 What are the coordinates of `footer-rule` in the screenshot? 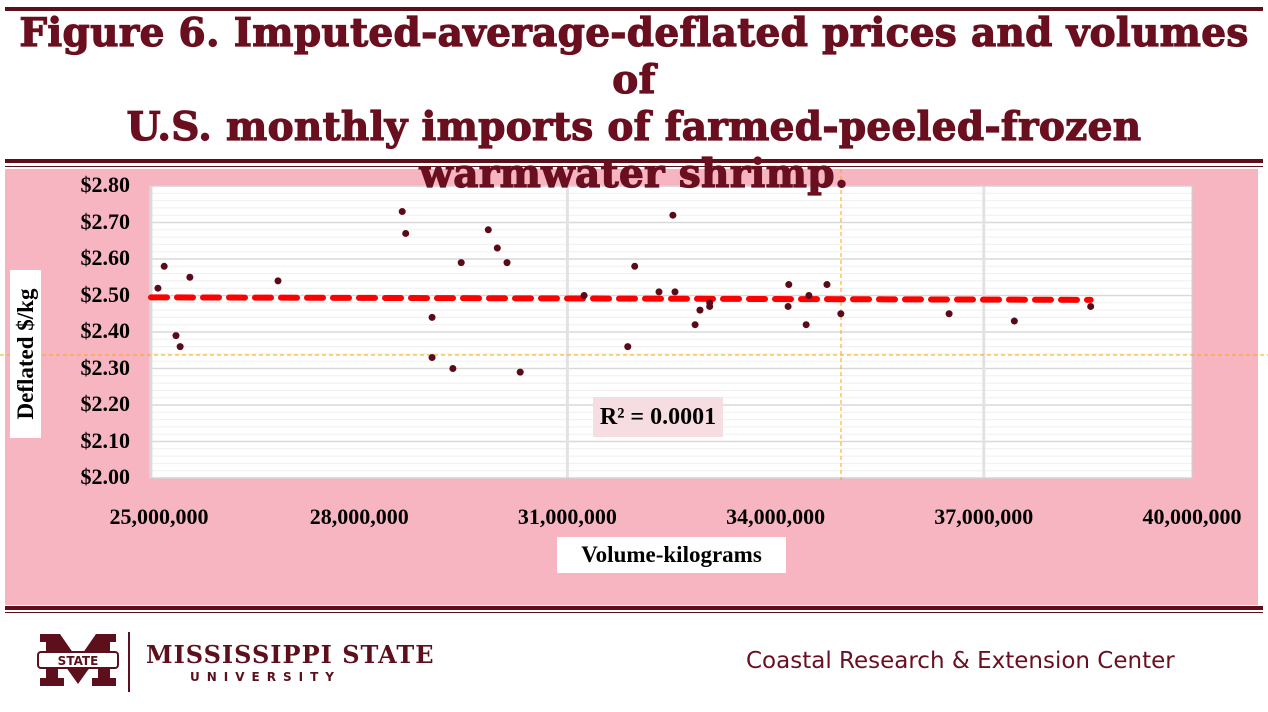 It's located at (634, 608).